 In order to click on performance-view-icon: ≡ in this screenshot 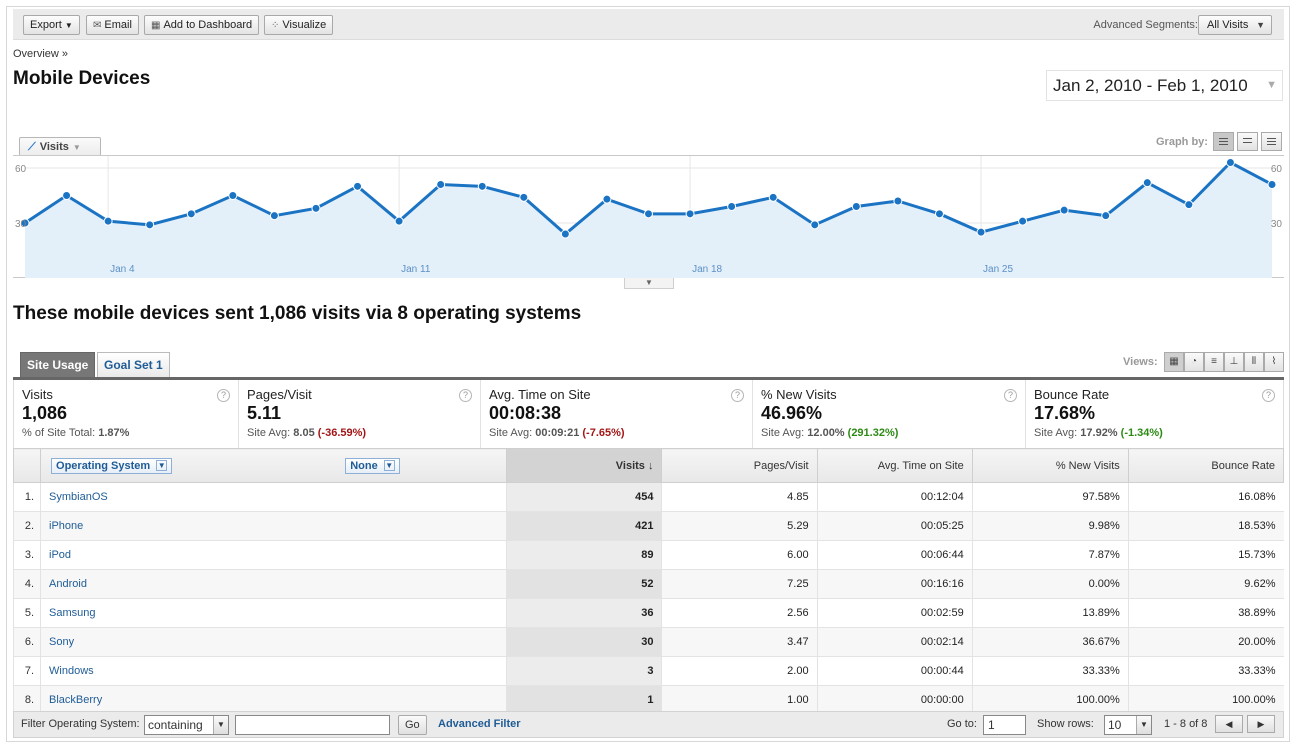, I will do `click(1214, 362)`.